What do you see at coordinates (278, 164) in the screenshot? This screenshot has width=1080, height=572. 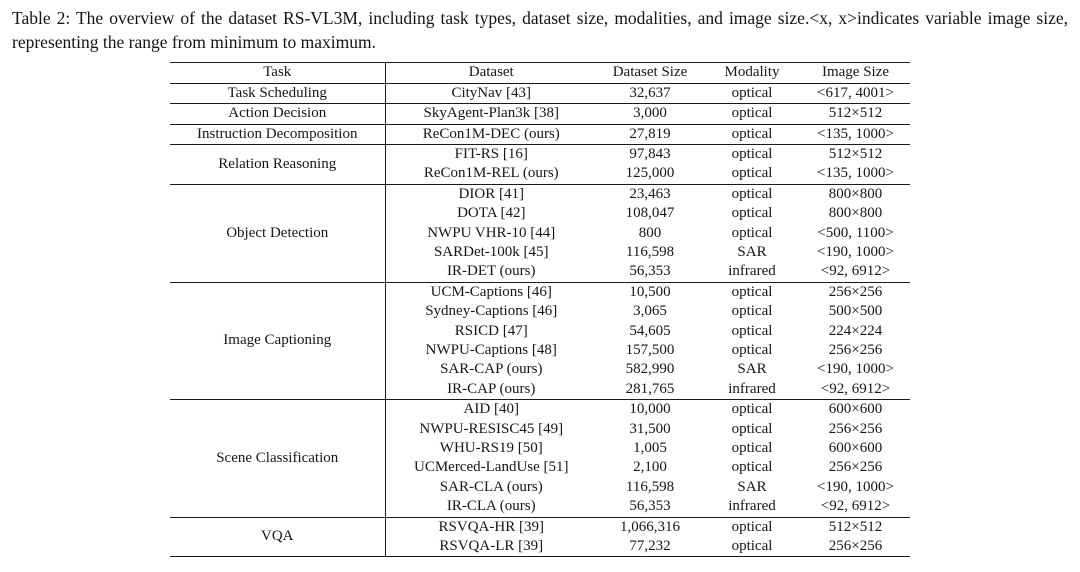 I see `task-cell: Relation Reasoning` at bounding box center [278, 164].